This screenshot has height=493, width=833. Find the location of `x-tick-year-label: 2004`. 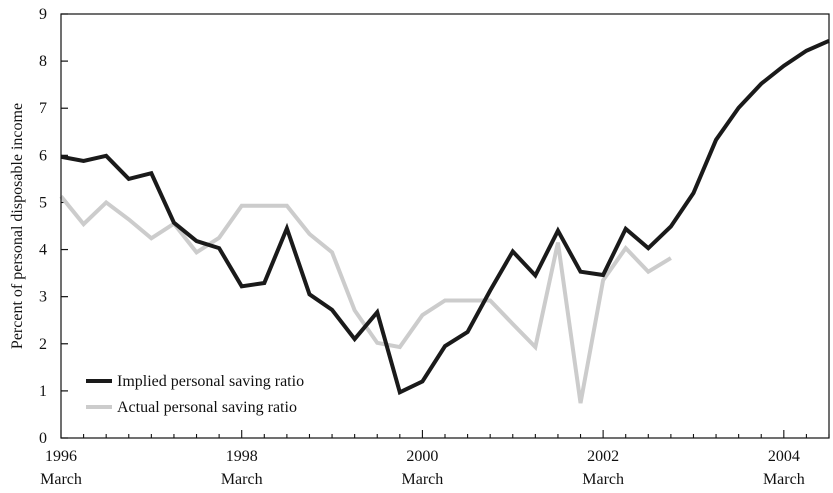

x-tick-year-label: 2004 is located at coordinates (784, 456).